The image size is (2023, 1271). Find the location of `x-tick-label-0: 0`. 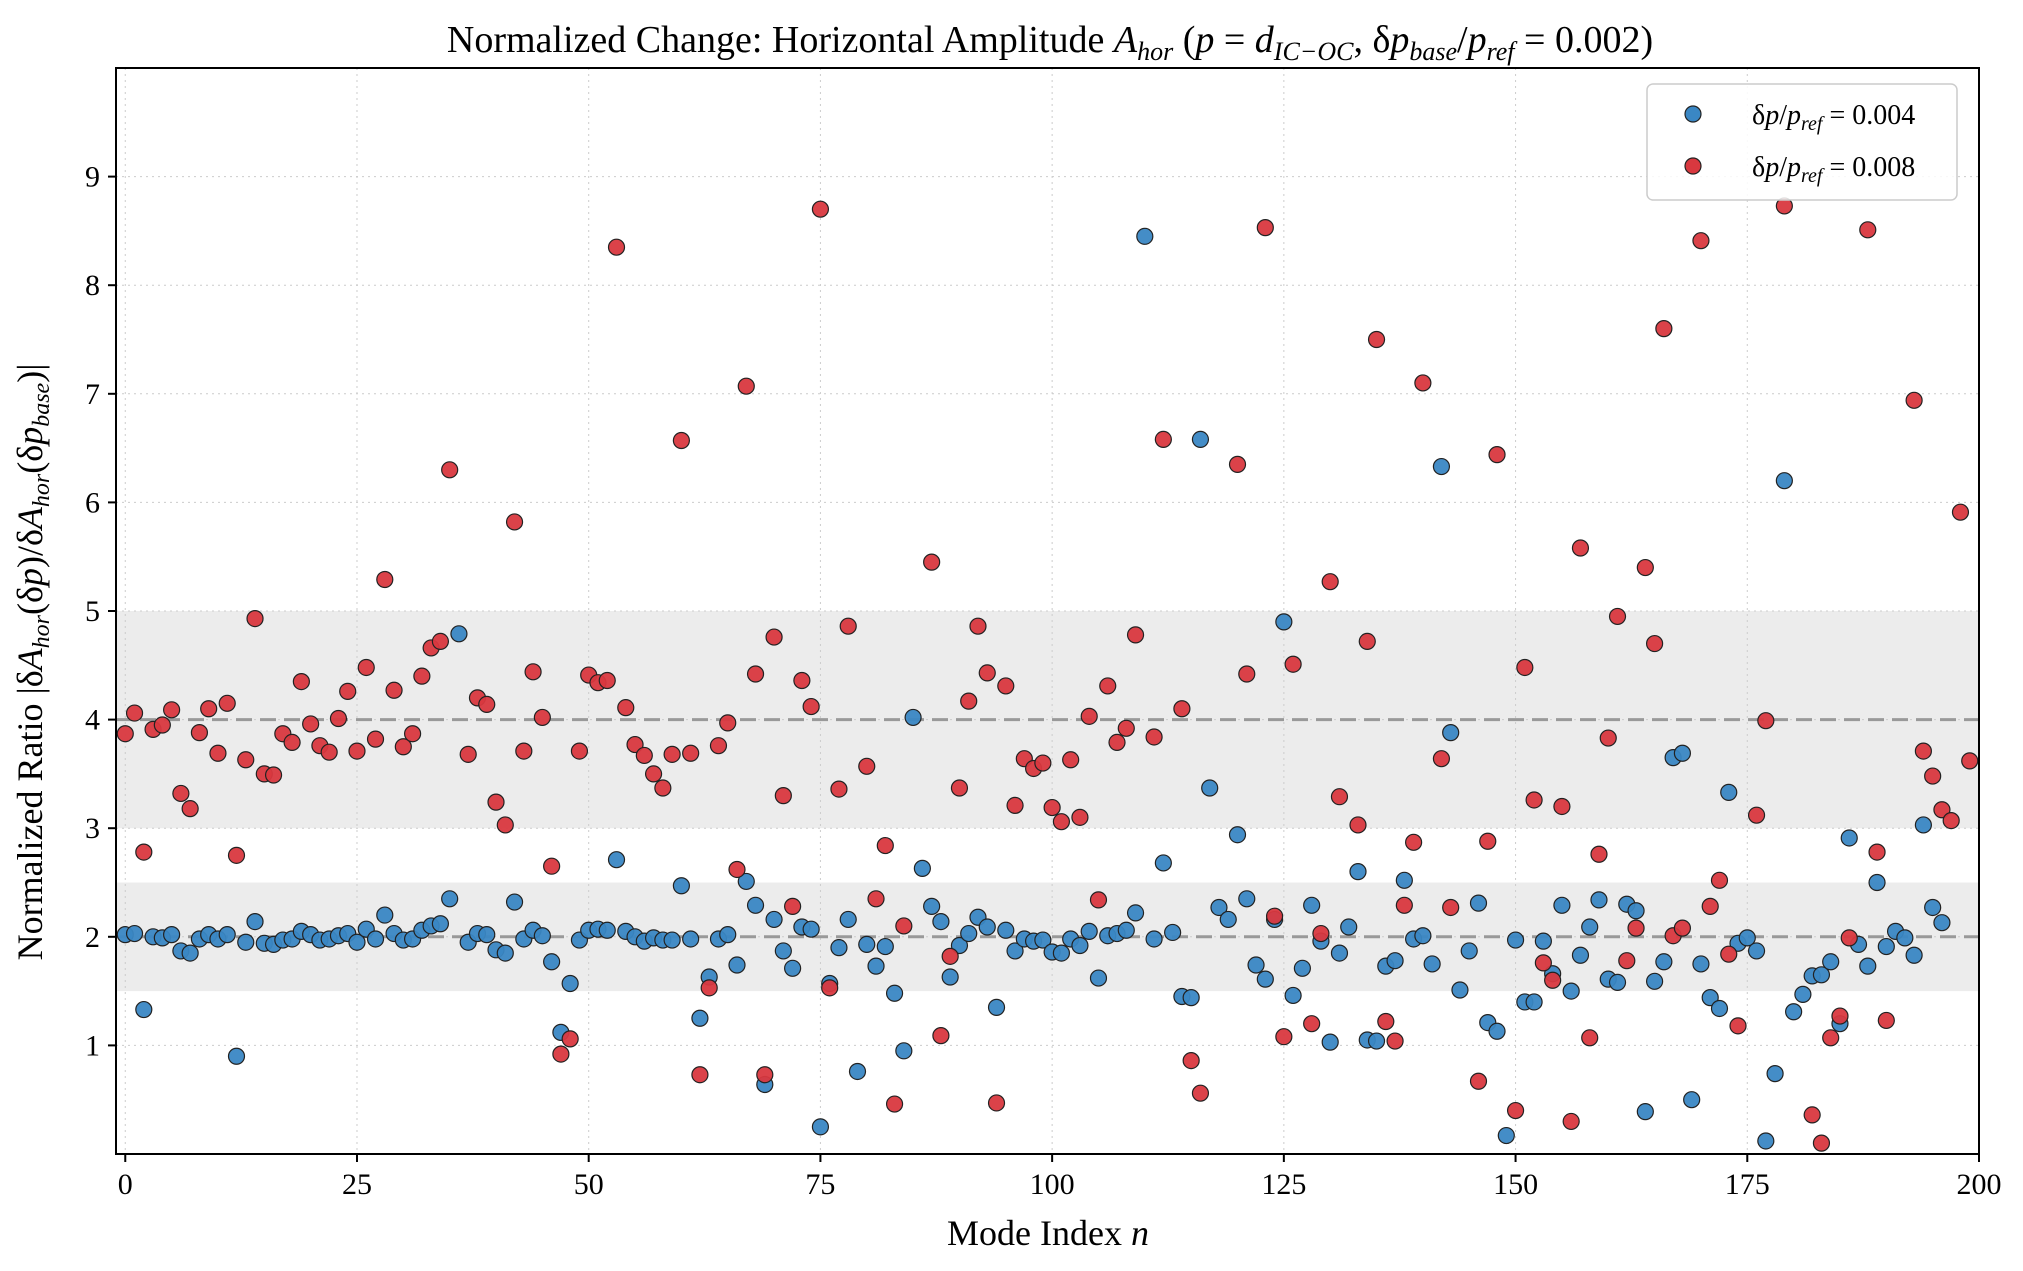

x-tick-label-0: 0 is located at coordinates (125, 1184).